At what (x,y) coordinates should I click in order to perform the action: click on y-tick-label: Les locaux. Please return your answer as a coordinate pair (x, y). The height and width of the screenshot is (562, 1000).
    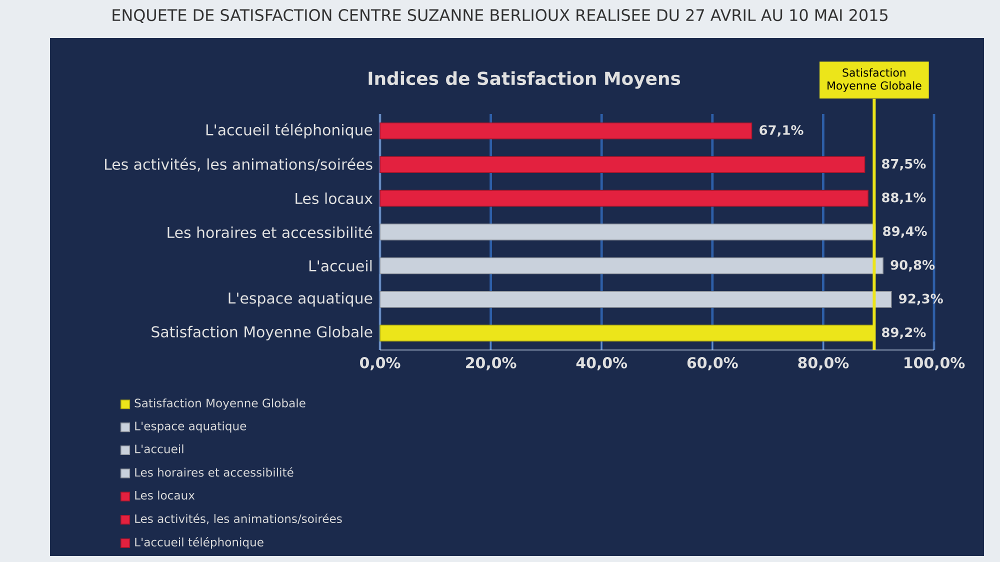
    Looking at the image, I should click on (334, 198).